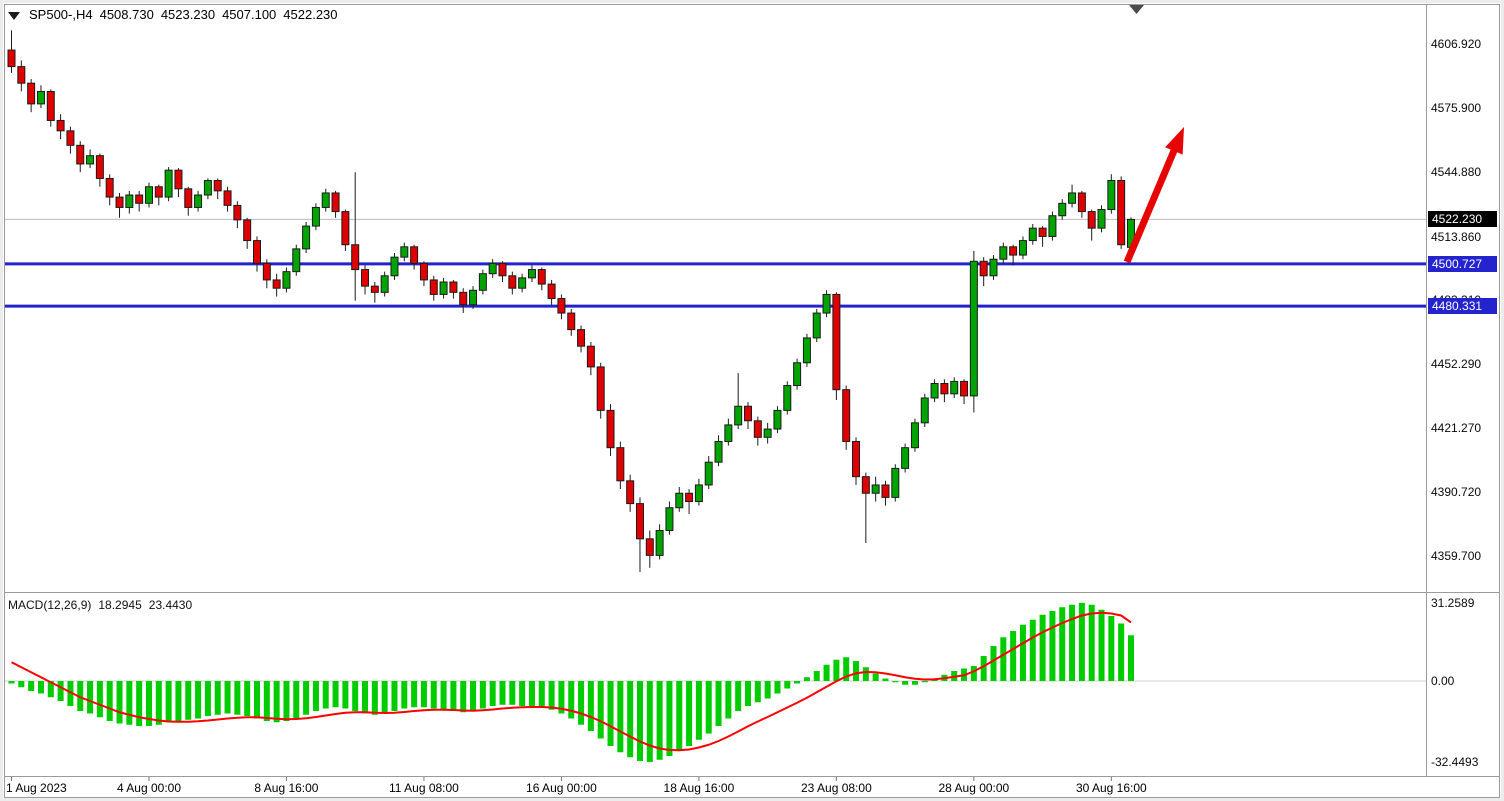 The height and width of the screenshot is (801, 1504). What do you see at coordinates (1111, 788) in the screenshot?
I see `time-tick-label: 30 Aug 16:00` at bounding box center [1111, 788].